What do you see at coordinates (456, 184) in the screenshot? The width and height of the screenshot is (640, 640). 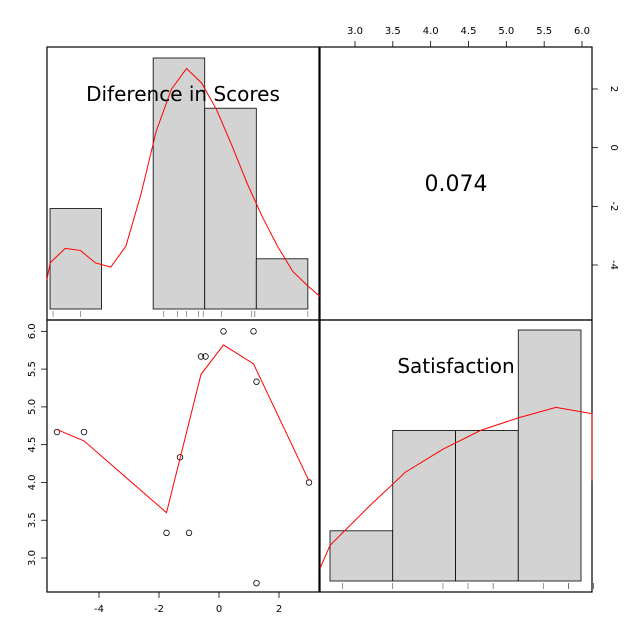 I see `correlation-value: 0.074` at bounding box center [456, 184].